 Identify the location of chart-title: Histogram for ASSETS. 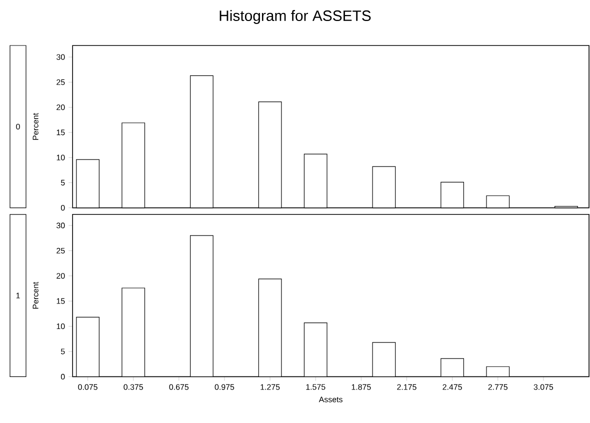
(295, 17).